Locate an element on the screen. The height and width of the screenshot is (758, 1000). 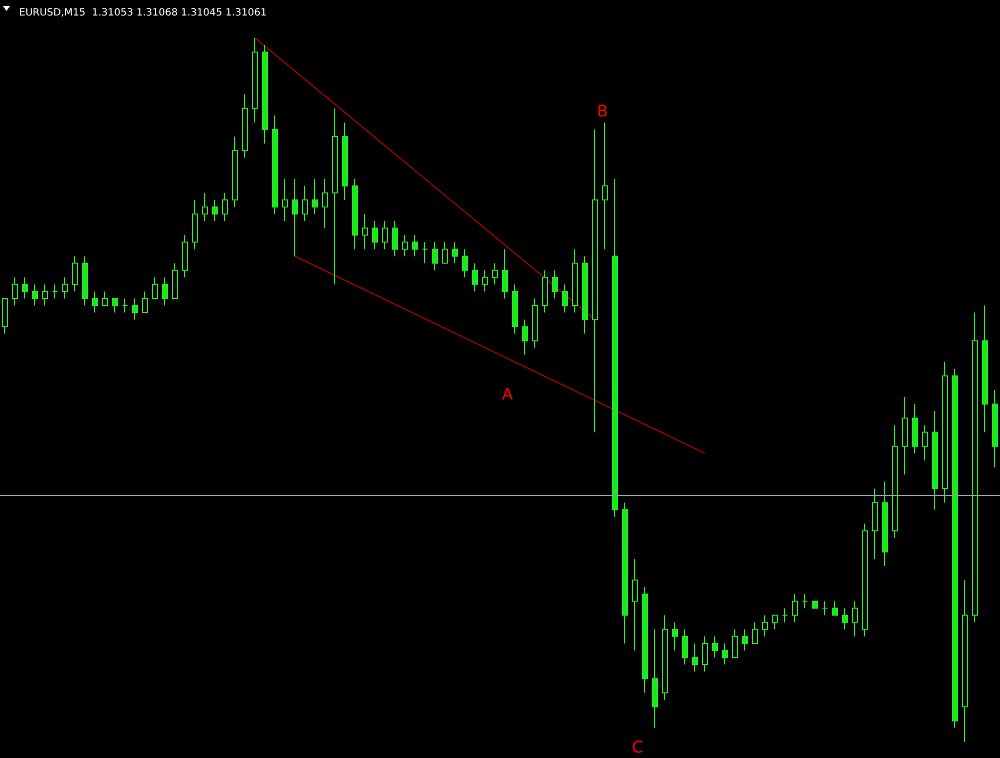
annotation: C is located at coordinates (638, 747).